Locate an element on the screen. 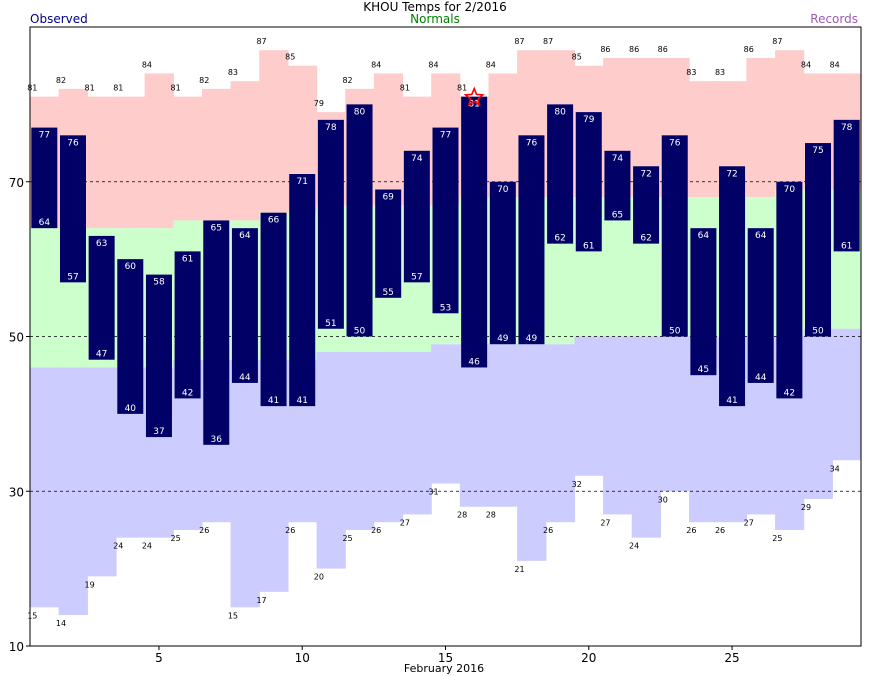  x-tick-label: 25 is located at coordinates (731, 658).